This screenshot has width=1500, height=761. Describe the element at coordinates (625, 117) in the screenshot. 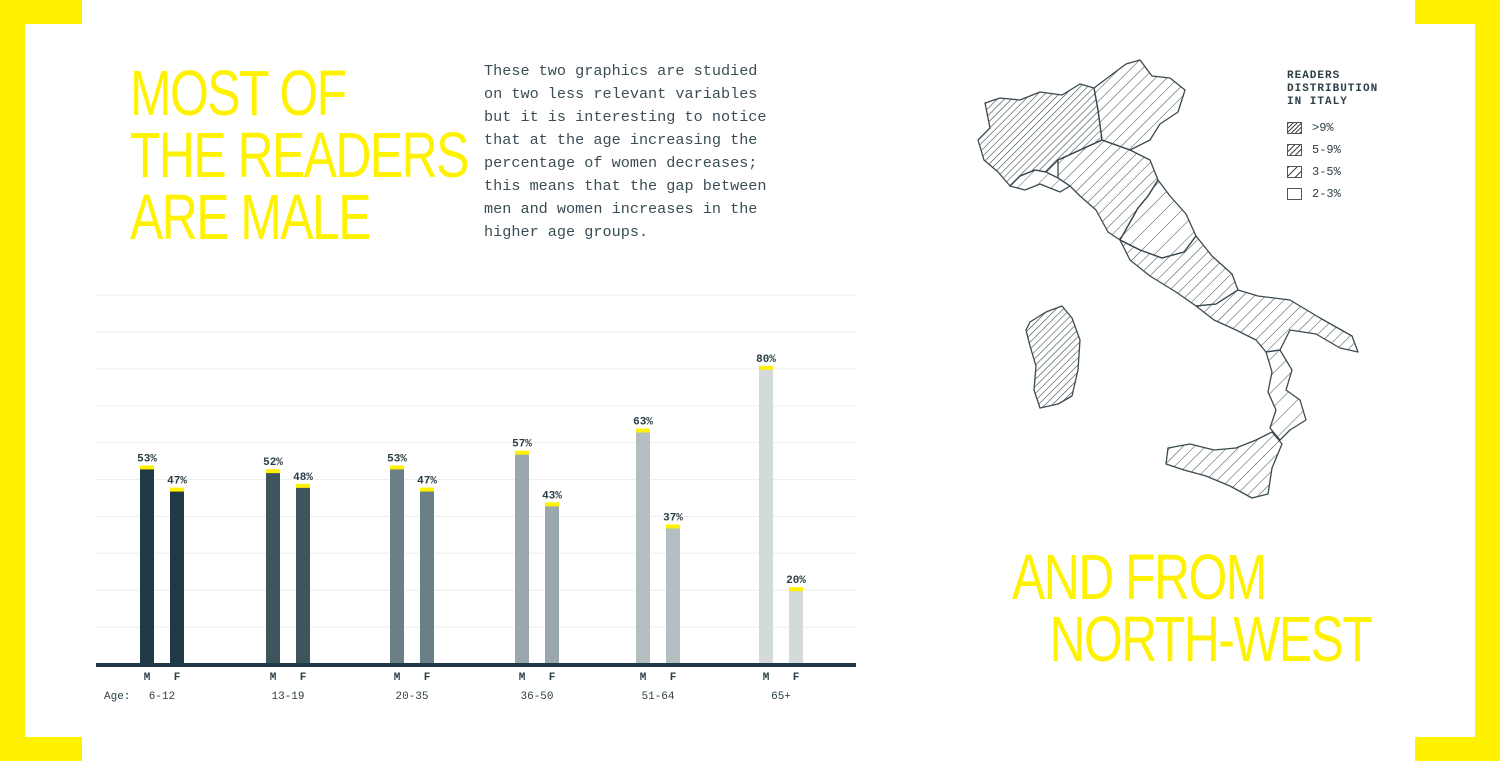

I see `description-line: but it is interesting to notice` at that location.